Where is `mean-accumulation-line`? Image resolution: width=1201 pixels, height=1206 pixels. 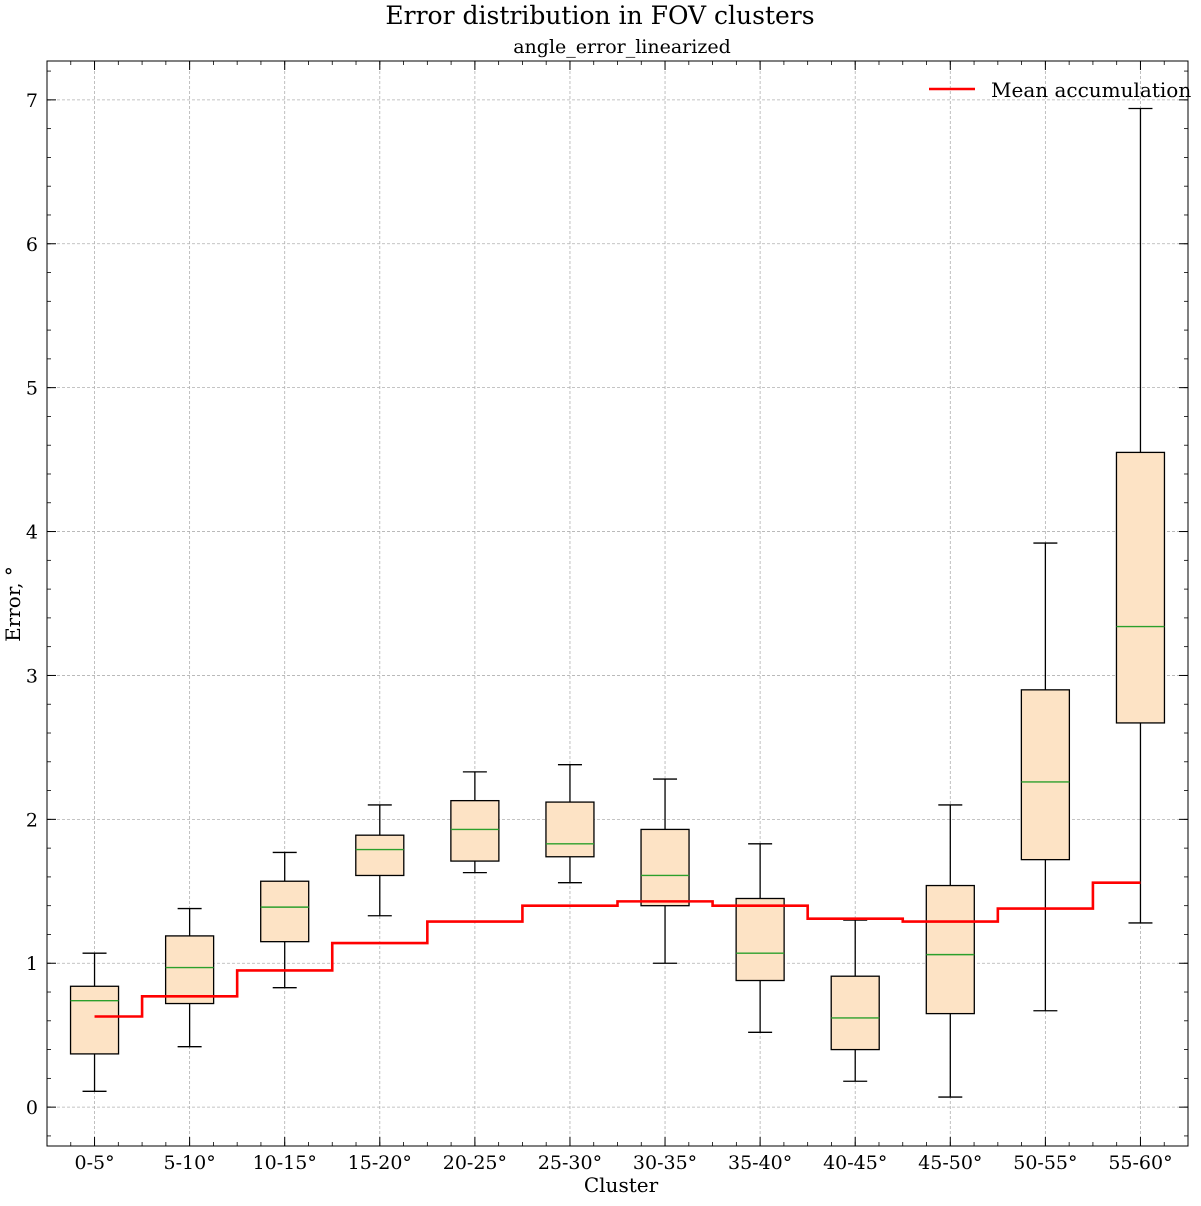 mean-accumulation-line is located at coordinates (617, 949).